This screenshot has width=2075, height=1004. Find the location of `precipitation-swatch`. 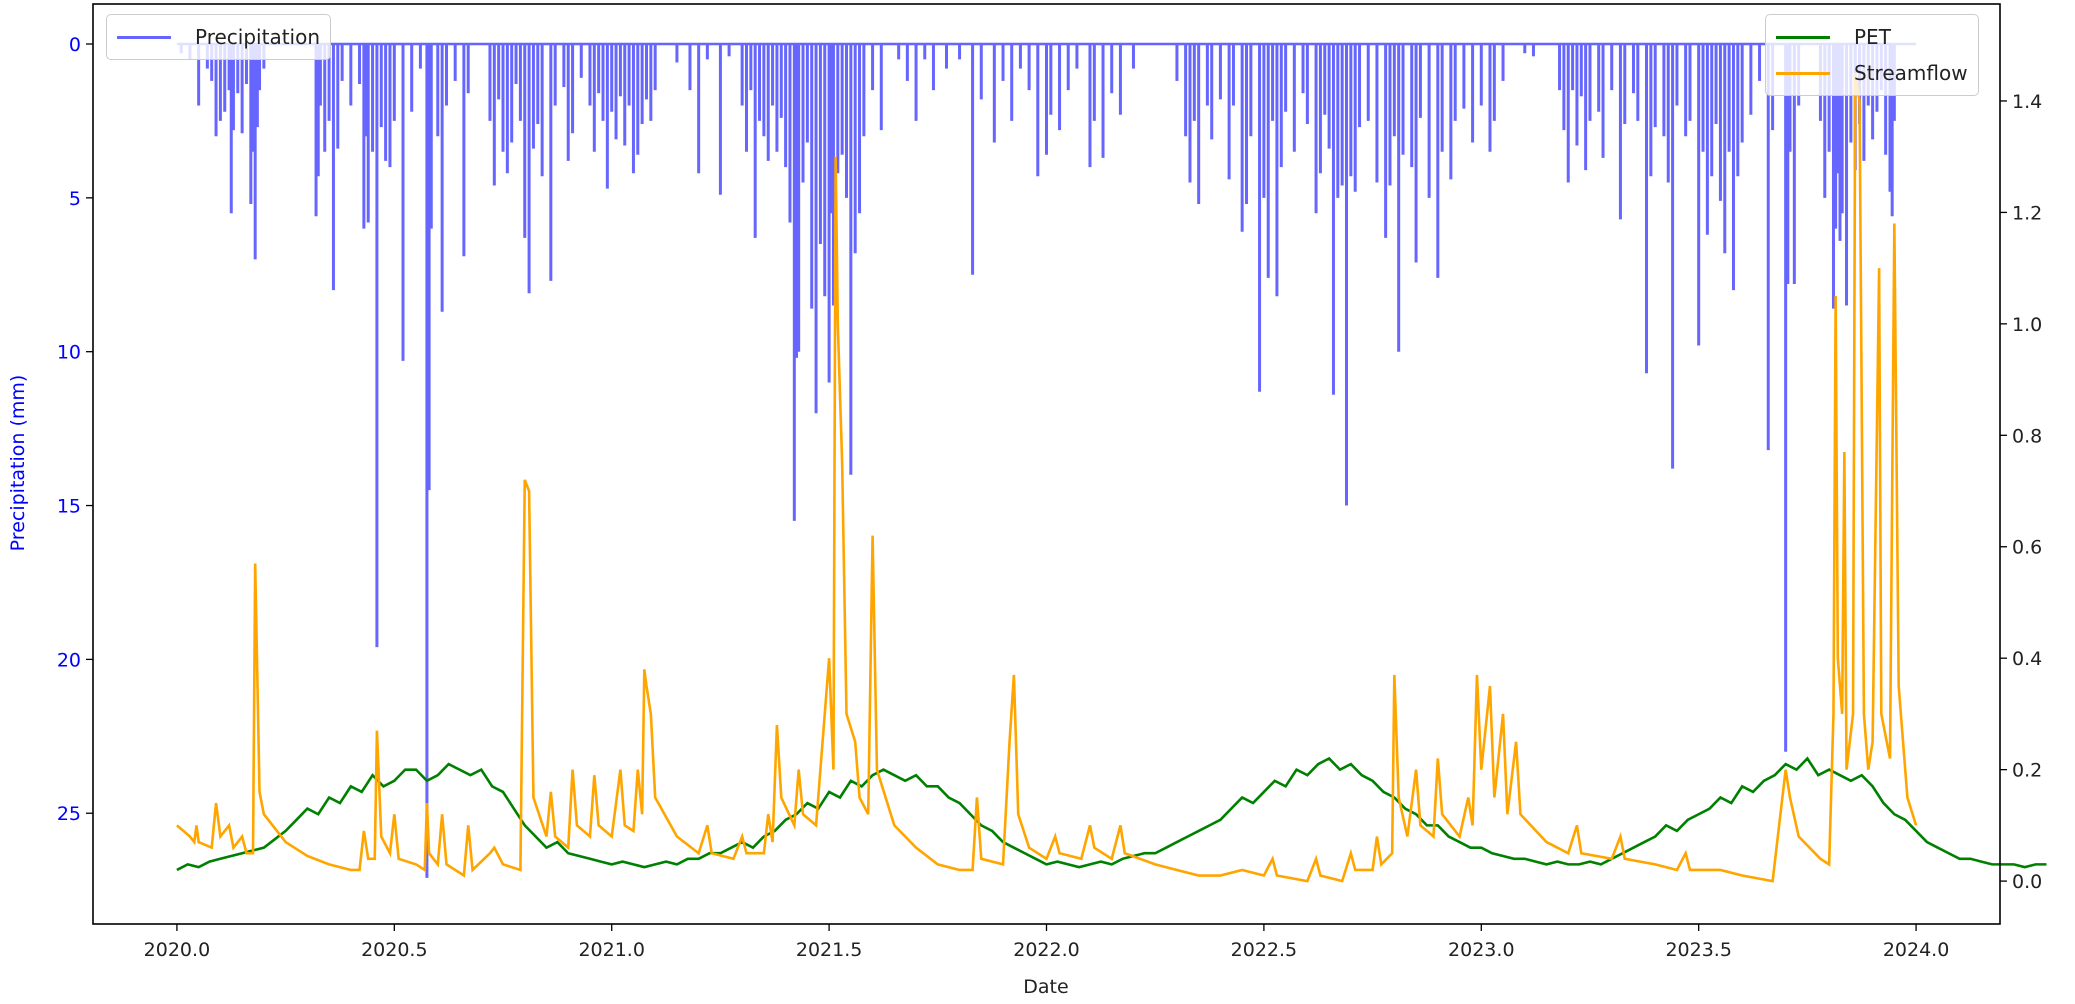

precipitation-swatch is located at coordinates (144, 37).